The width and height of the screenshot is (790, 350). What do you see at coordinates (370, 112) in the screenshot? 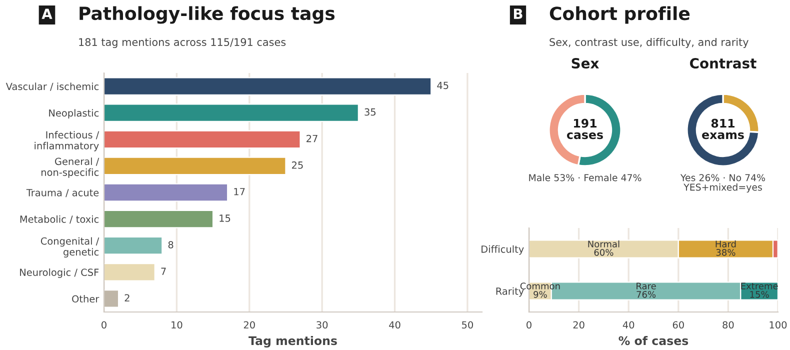
I see `data-label: 35` at bounding box center [370, 112].